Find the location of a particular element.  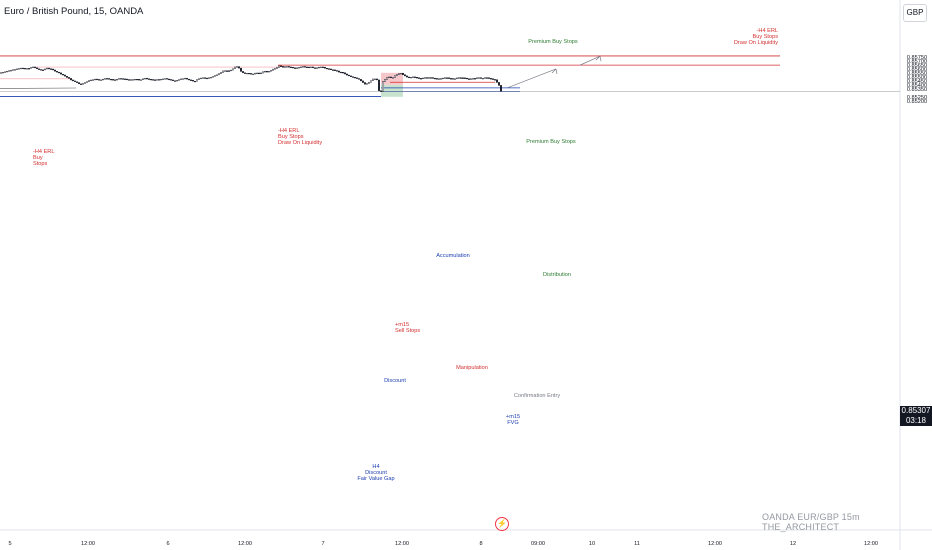

erl-right-label: Draw On Liquidity is located at coordinates (756, 43).